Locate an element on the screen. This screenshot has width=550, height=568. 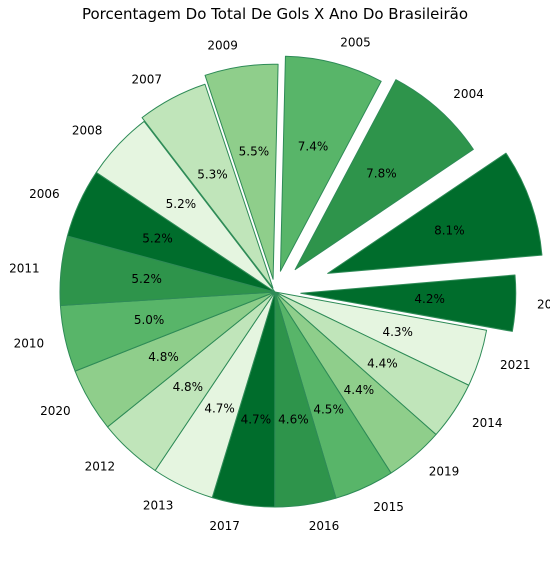
pct-label-2006: 5.2% is located at coordinates (157, 239).